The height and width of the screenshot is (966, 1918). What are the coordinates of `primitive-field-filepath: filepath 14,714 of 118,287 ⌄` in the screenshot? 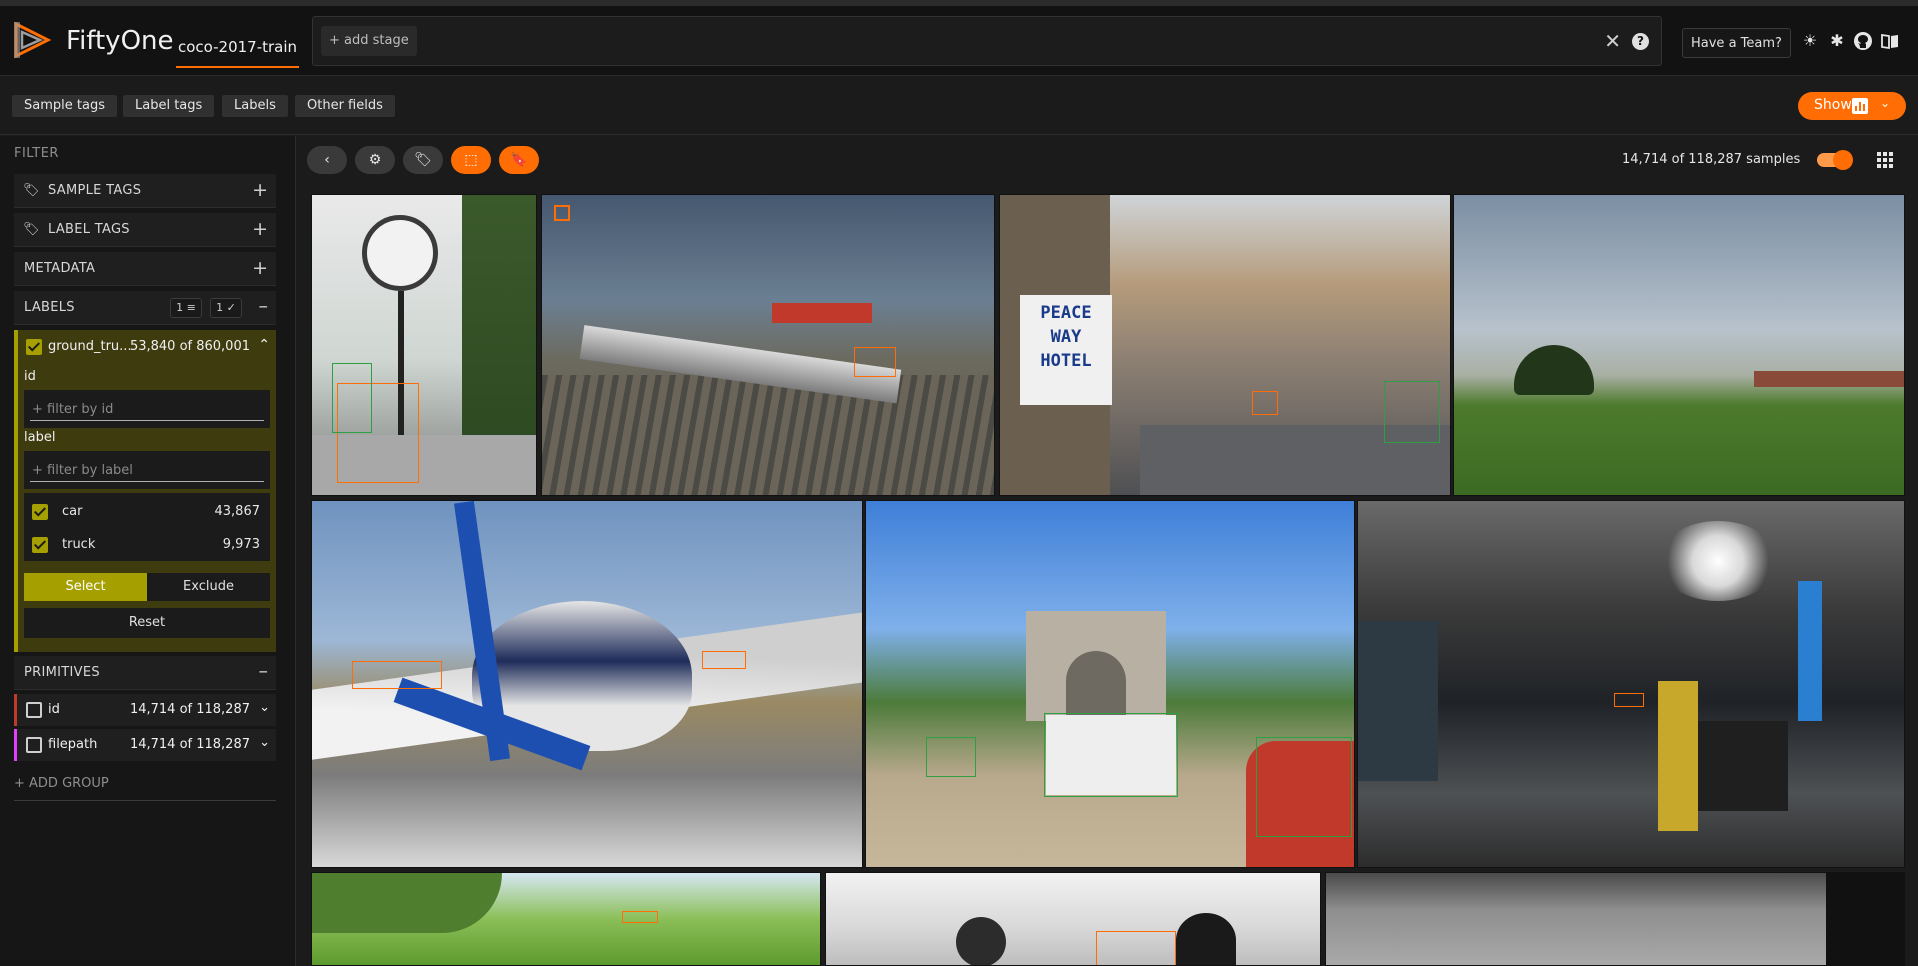 It's located at (145, 745).